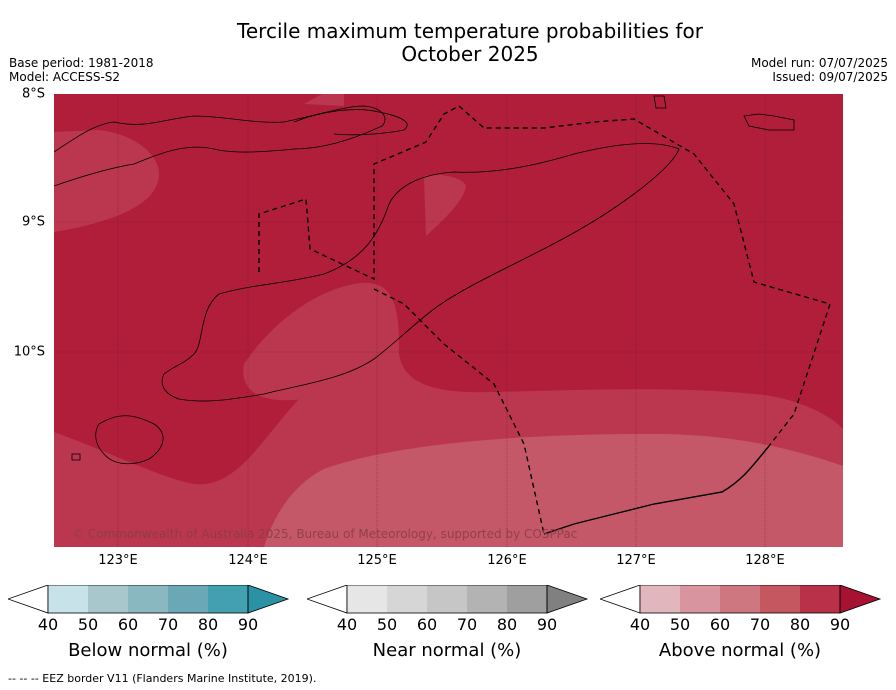 This screenshot has height=690, width=896. Describe the element at coordinates (769, 122) in the screenshot. I see `wetar-east-coast` at that location.